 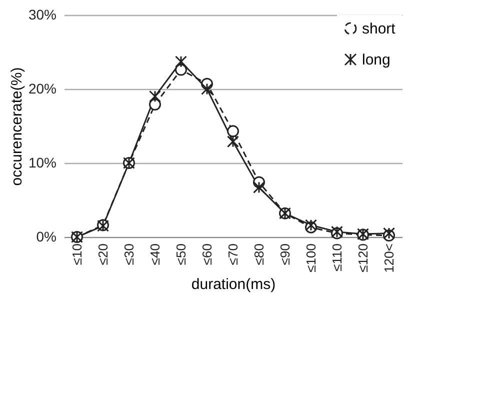 I want to click on legend-label: long, so click(x=376, y=60).